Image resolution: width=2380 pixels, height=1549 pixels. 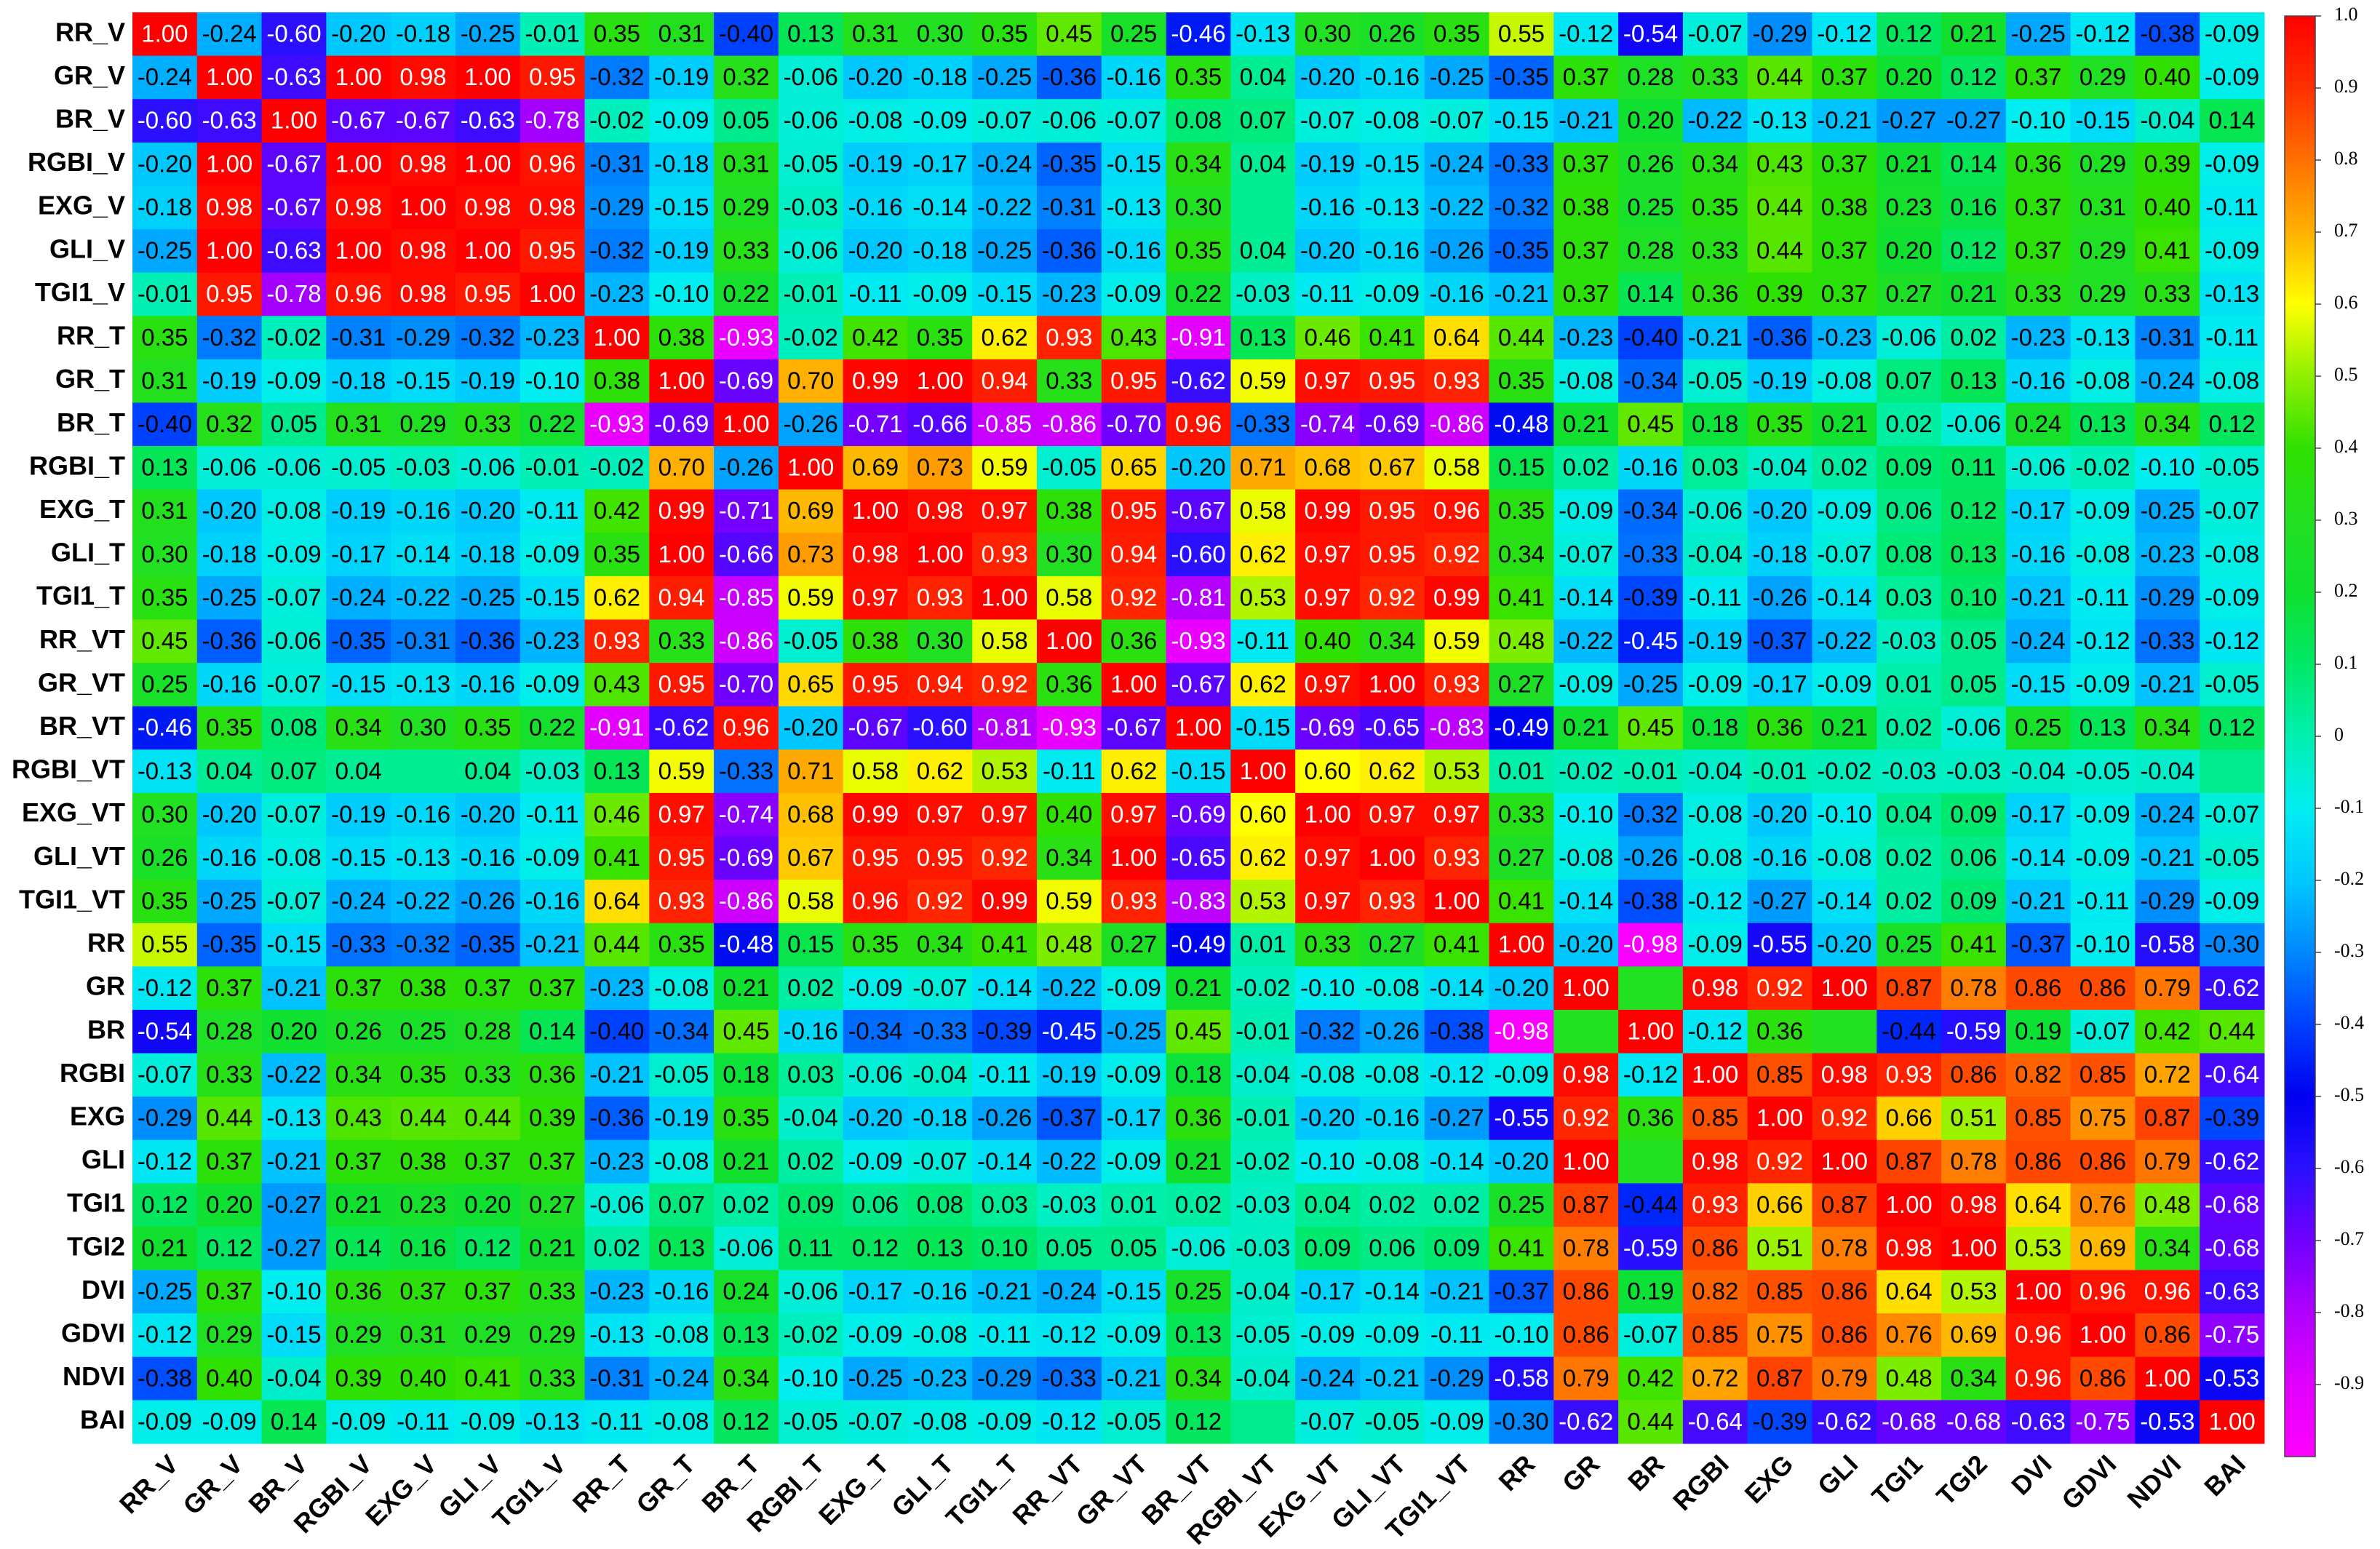 I want to click on cell-label: 0.97, so click(x=1327, y=554).